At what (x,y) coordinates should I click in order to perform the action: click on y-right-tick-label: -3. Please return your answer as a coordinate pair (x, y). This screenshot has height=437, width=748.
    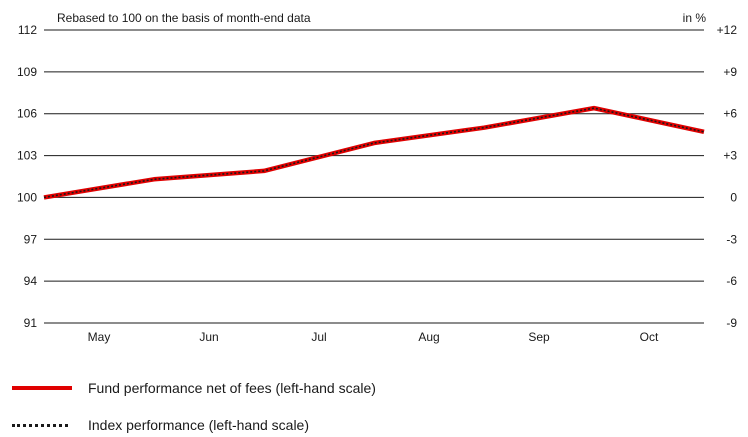
    Looking at the image, I should click on (731, 239).